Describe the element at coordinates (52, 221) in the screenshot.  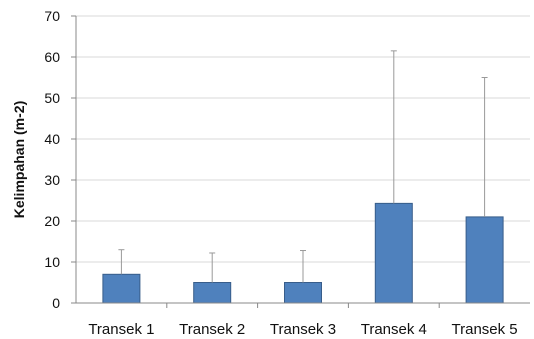
I see `y-tick-label: 20` at that location.